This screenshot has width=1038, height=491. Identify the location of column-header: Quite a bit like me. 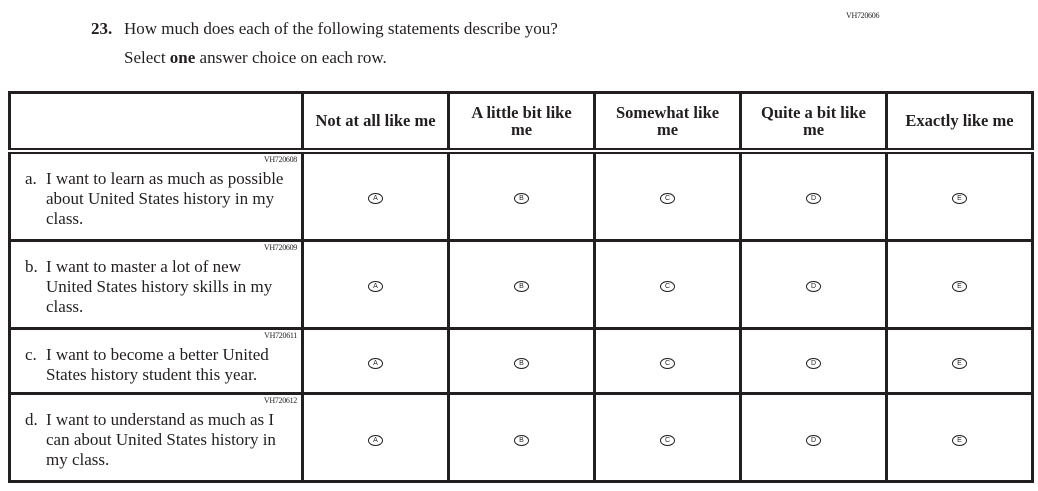
(813, 122).